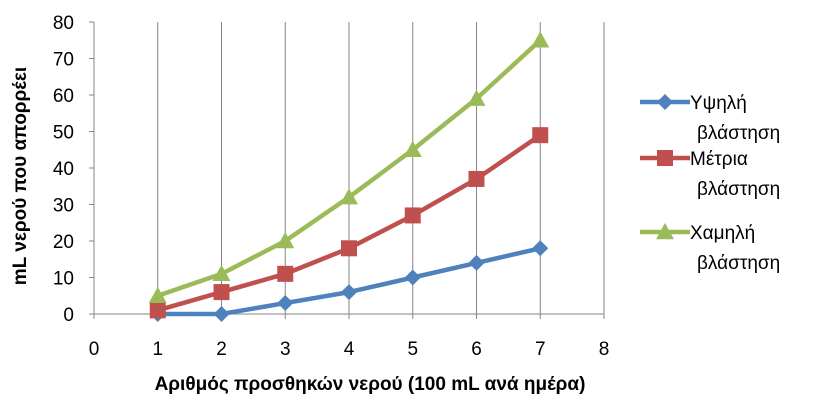  I want to click on y-tick-label: 70, so click(63, 60).